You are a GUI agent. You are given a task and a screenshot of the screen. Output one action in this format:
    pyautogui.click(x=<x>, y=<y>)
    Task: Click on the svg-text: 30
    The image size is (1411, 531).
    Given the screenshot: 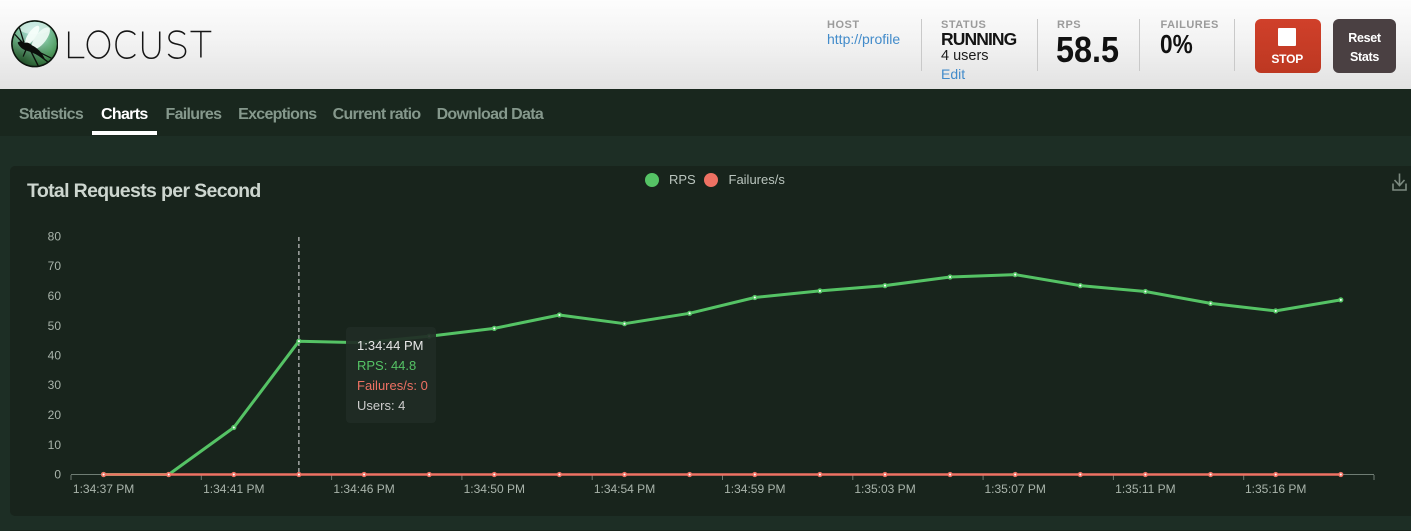 What is the action you would take?
    pyautogui.click(x=55, y=385)
    